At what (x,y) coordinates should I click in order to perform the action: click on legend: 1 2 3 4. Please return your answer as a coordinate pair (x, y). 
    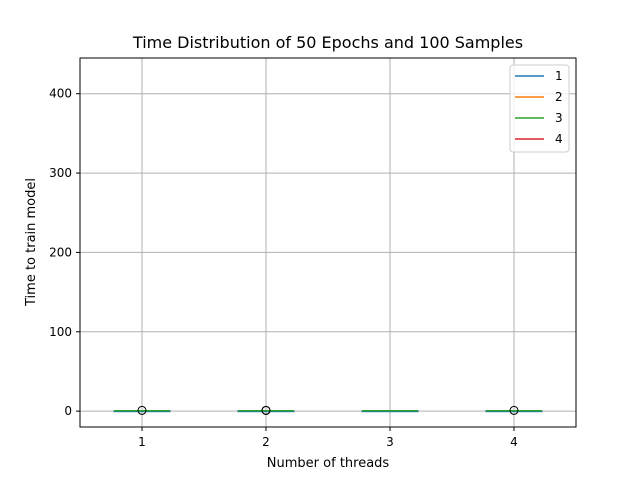
    Looking at the image, I should click on (539, 108).